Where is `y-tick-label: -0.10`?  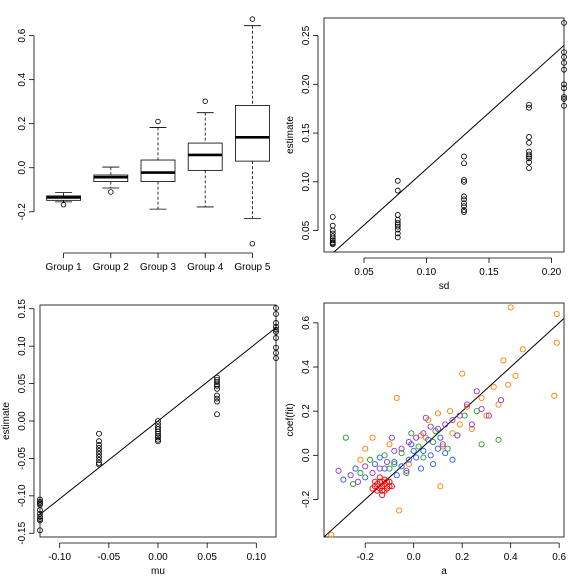
y-tick-label: -0.10 is located at coordinates (22, 495).